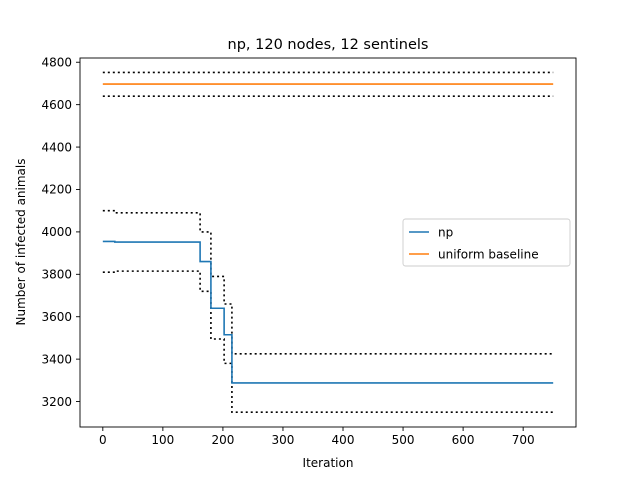 The height and width of the screenshot is (480, 640). What do you see at coordinates (103, 440) in the screenshot?
I see `x-tick-label: 0` at bounding box center [103, 440].